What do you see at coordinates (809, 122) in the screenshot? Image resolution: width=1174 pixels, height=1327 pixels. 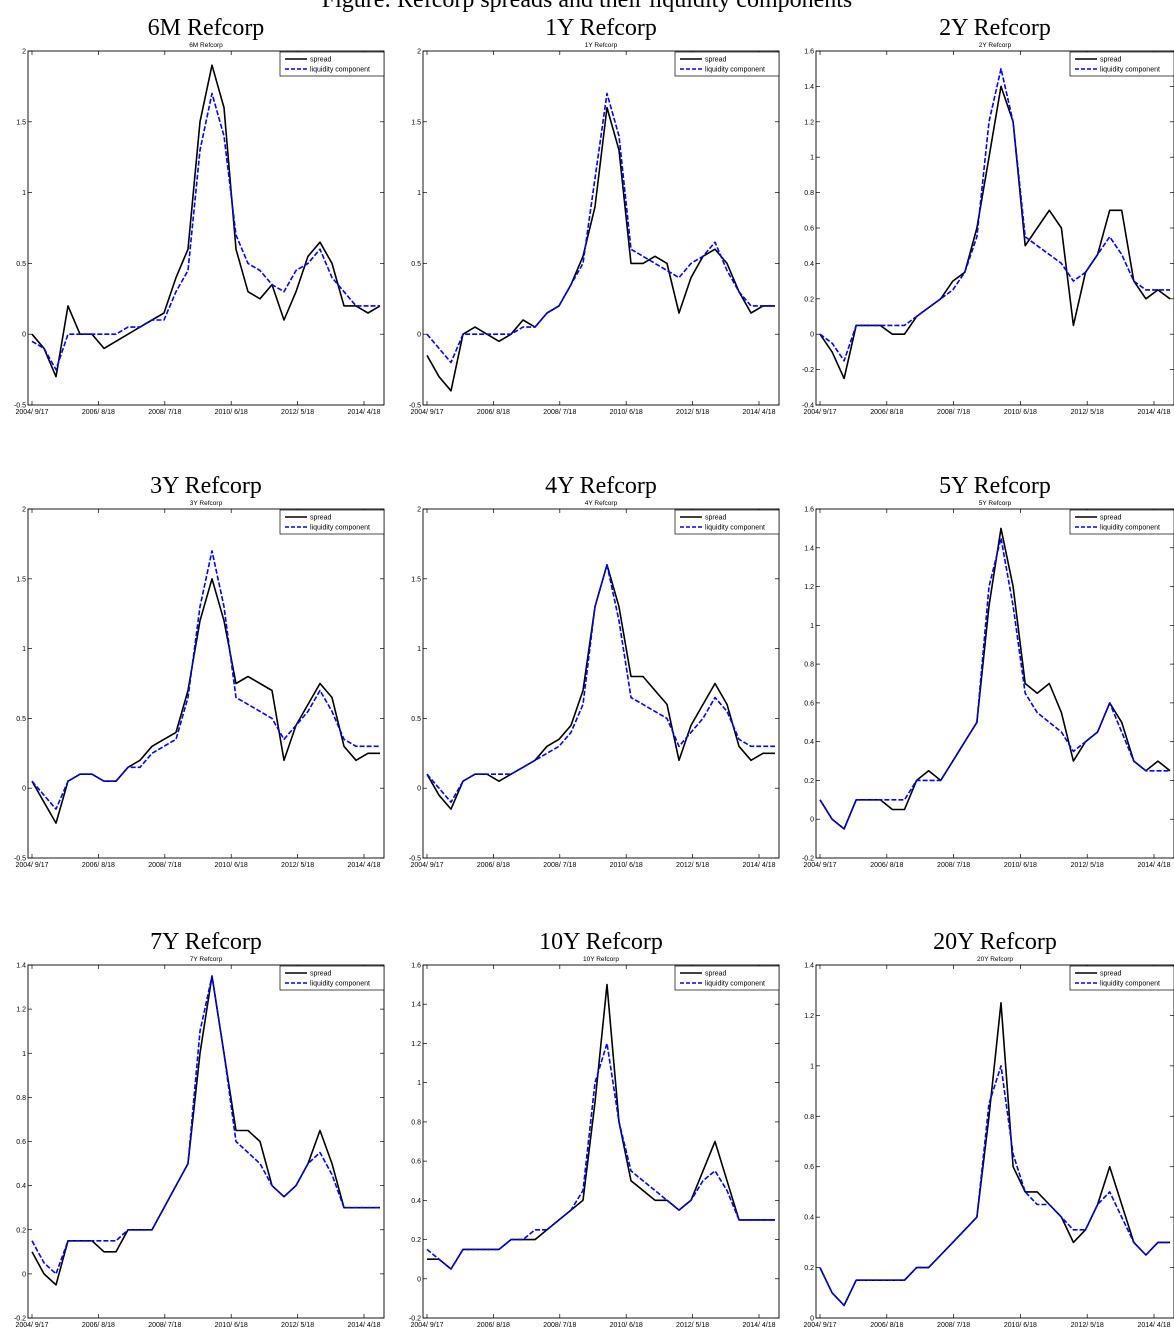 I see `y-tick-label: 1.2` at bounding box center [809, 122].